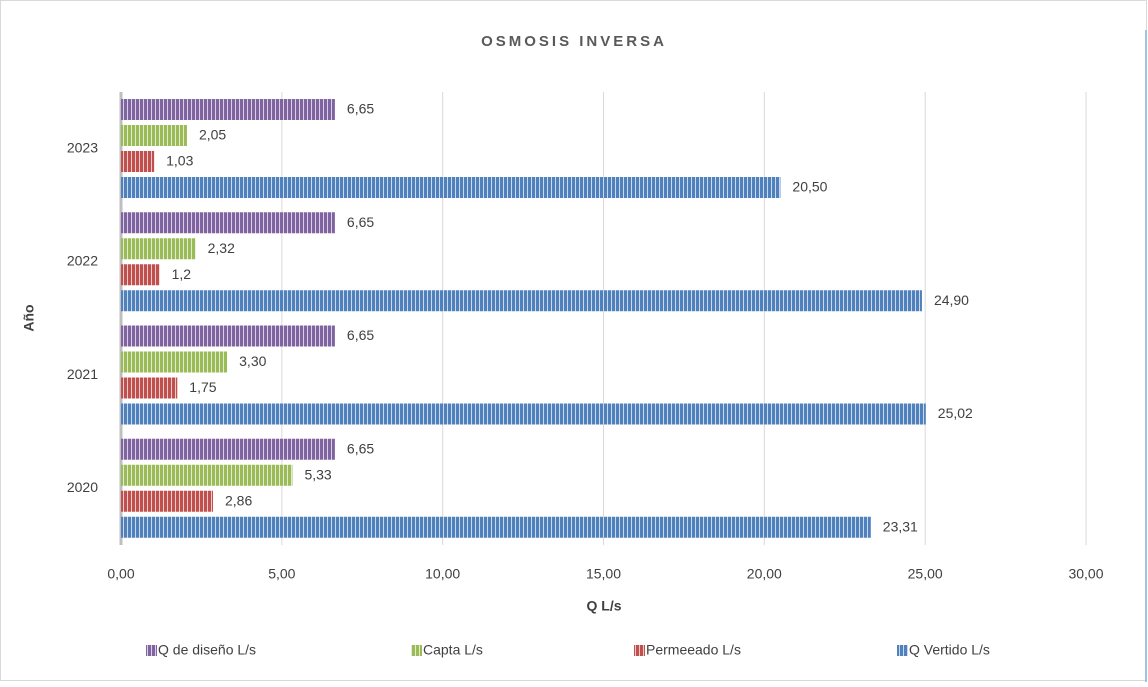  Describe the element at coordinates (29, 317) in the screenshot. I see `y-axis-title: Año` at that location.